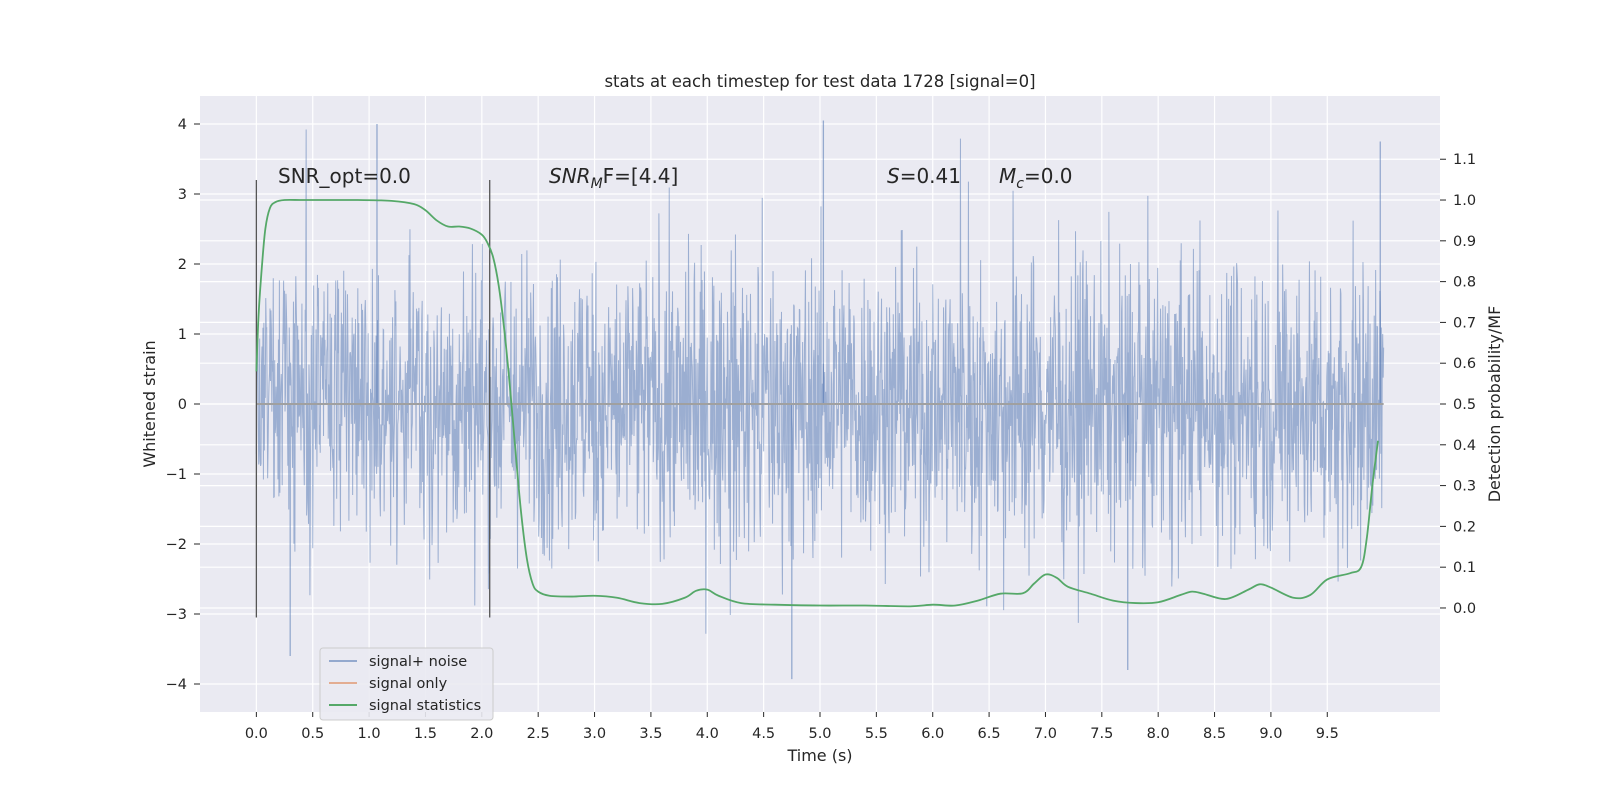  I want to click on x-tick-label: 4.0, so click(707, 734).